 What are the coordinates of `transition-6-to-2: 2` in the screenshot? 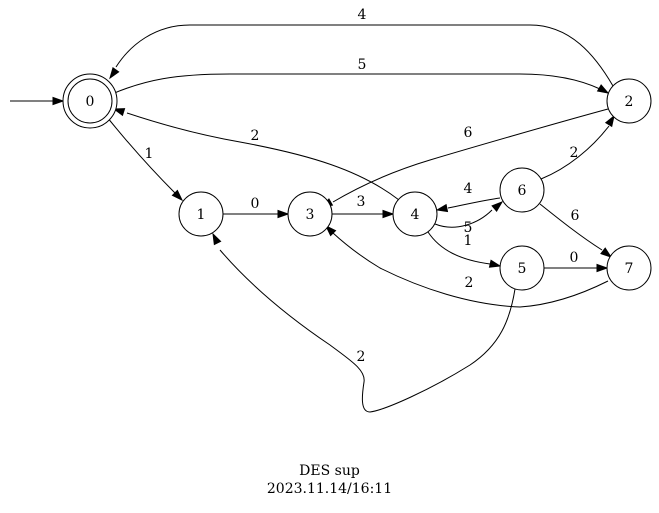 It's located at (577, 147).